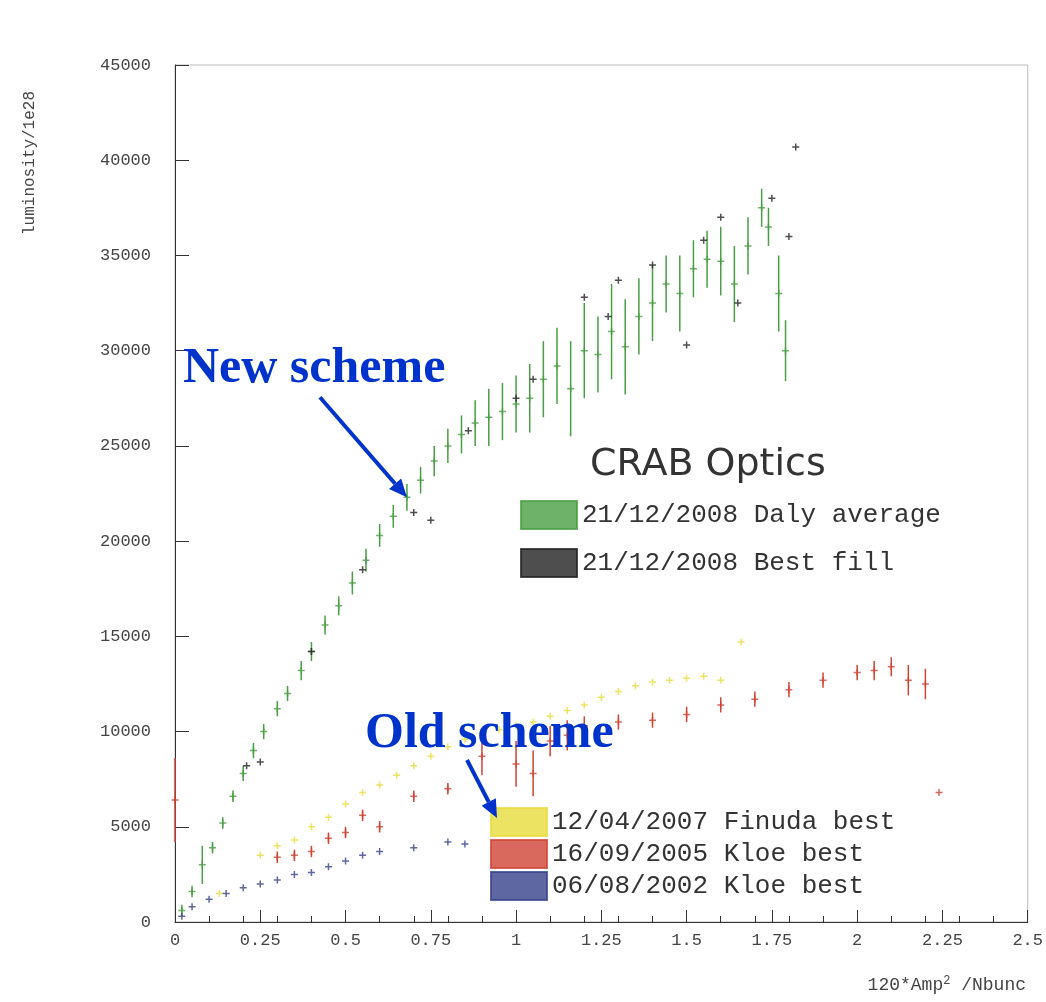 The image size is (1046, 1002). Describe the element at coordinates (125, 636) in the screenshot. I see `y-tick-label: 15000` at that location.